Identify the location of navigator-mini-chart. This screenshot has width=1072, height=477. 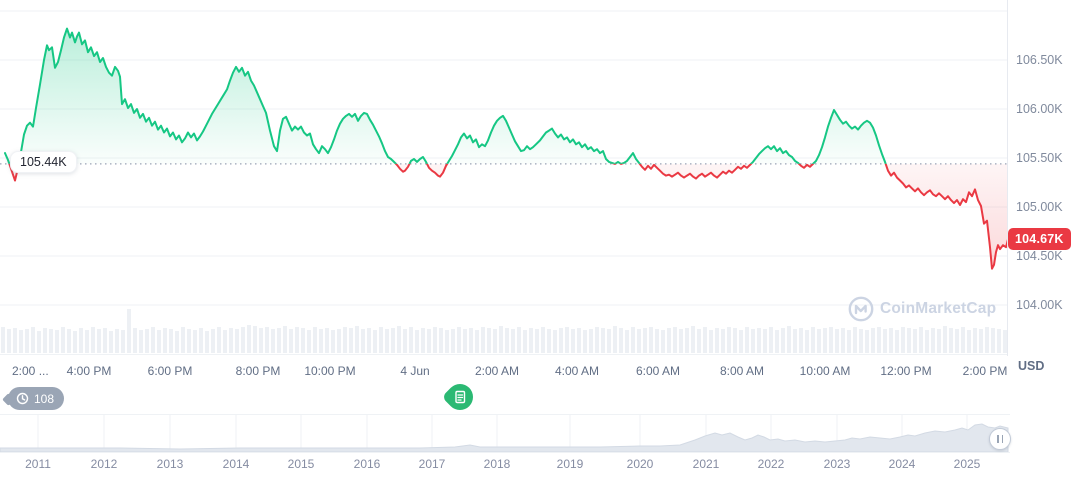
(504, 438).